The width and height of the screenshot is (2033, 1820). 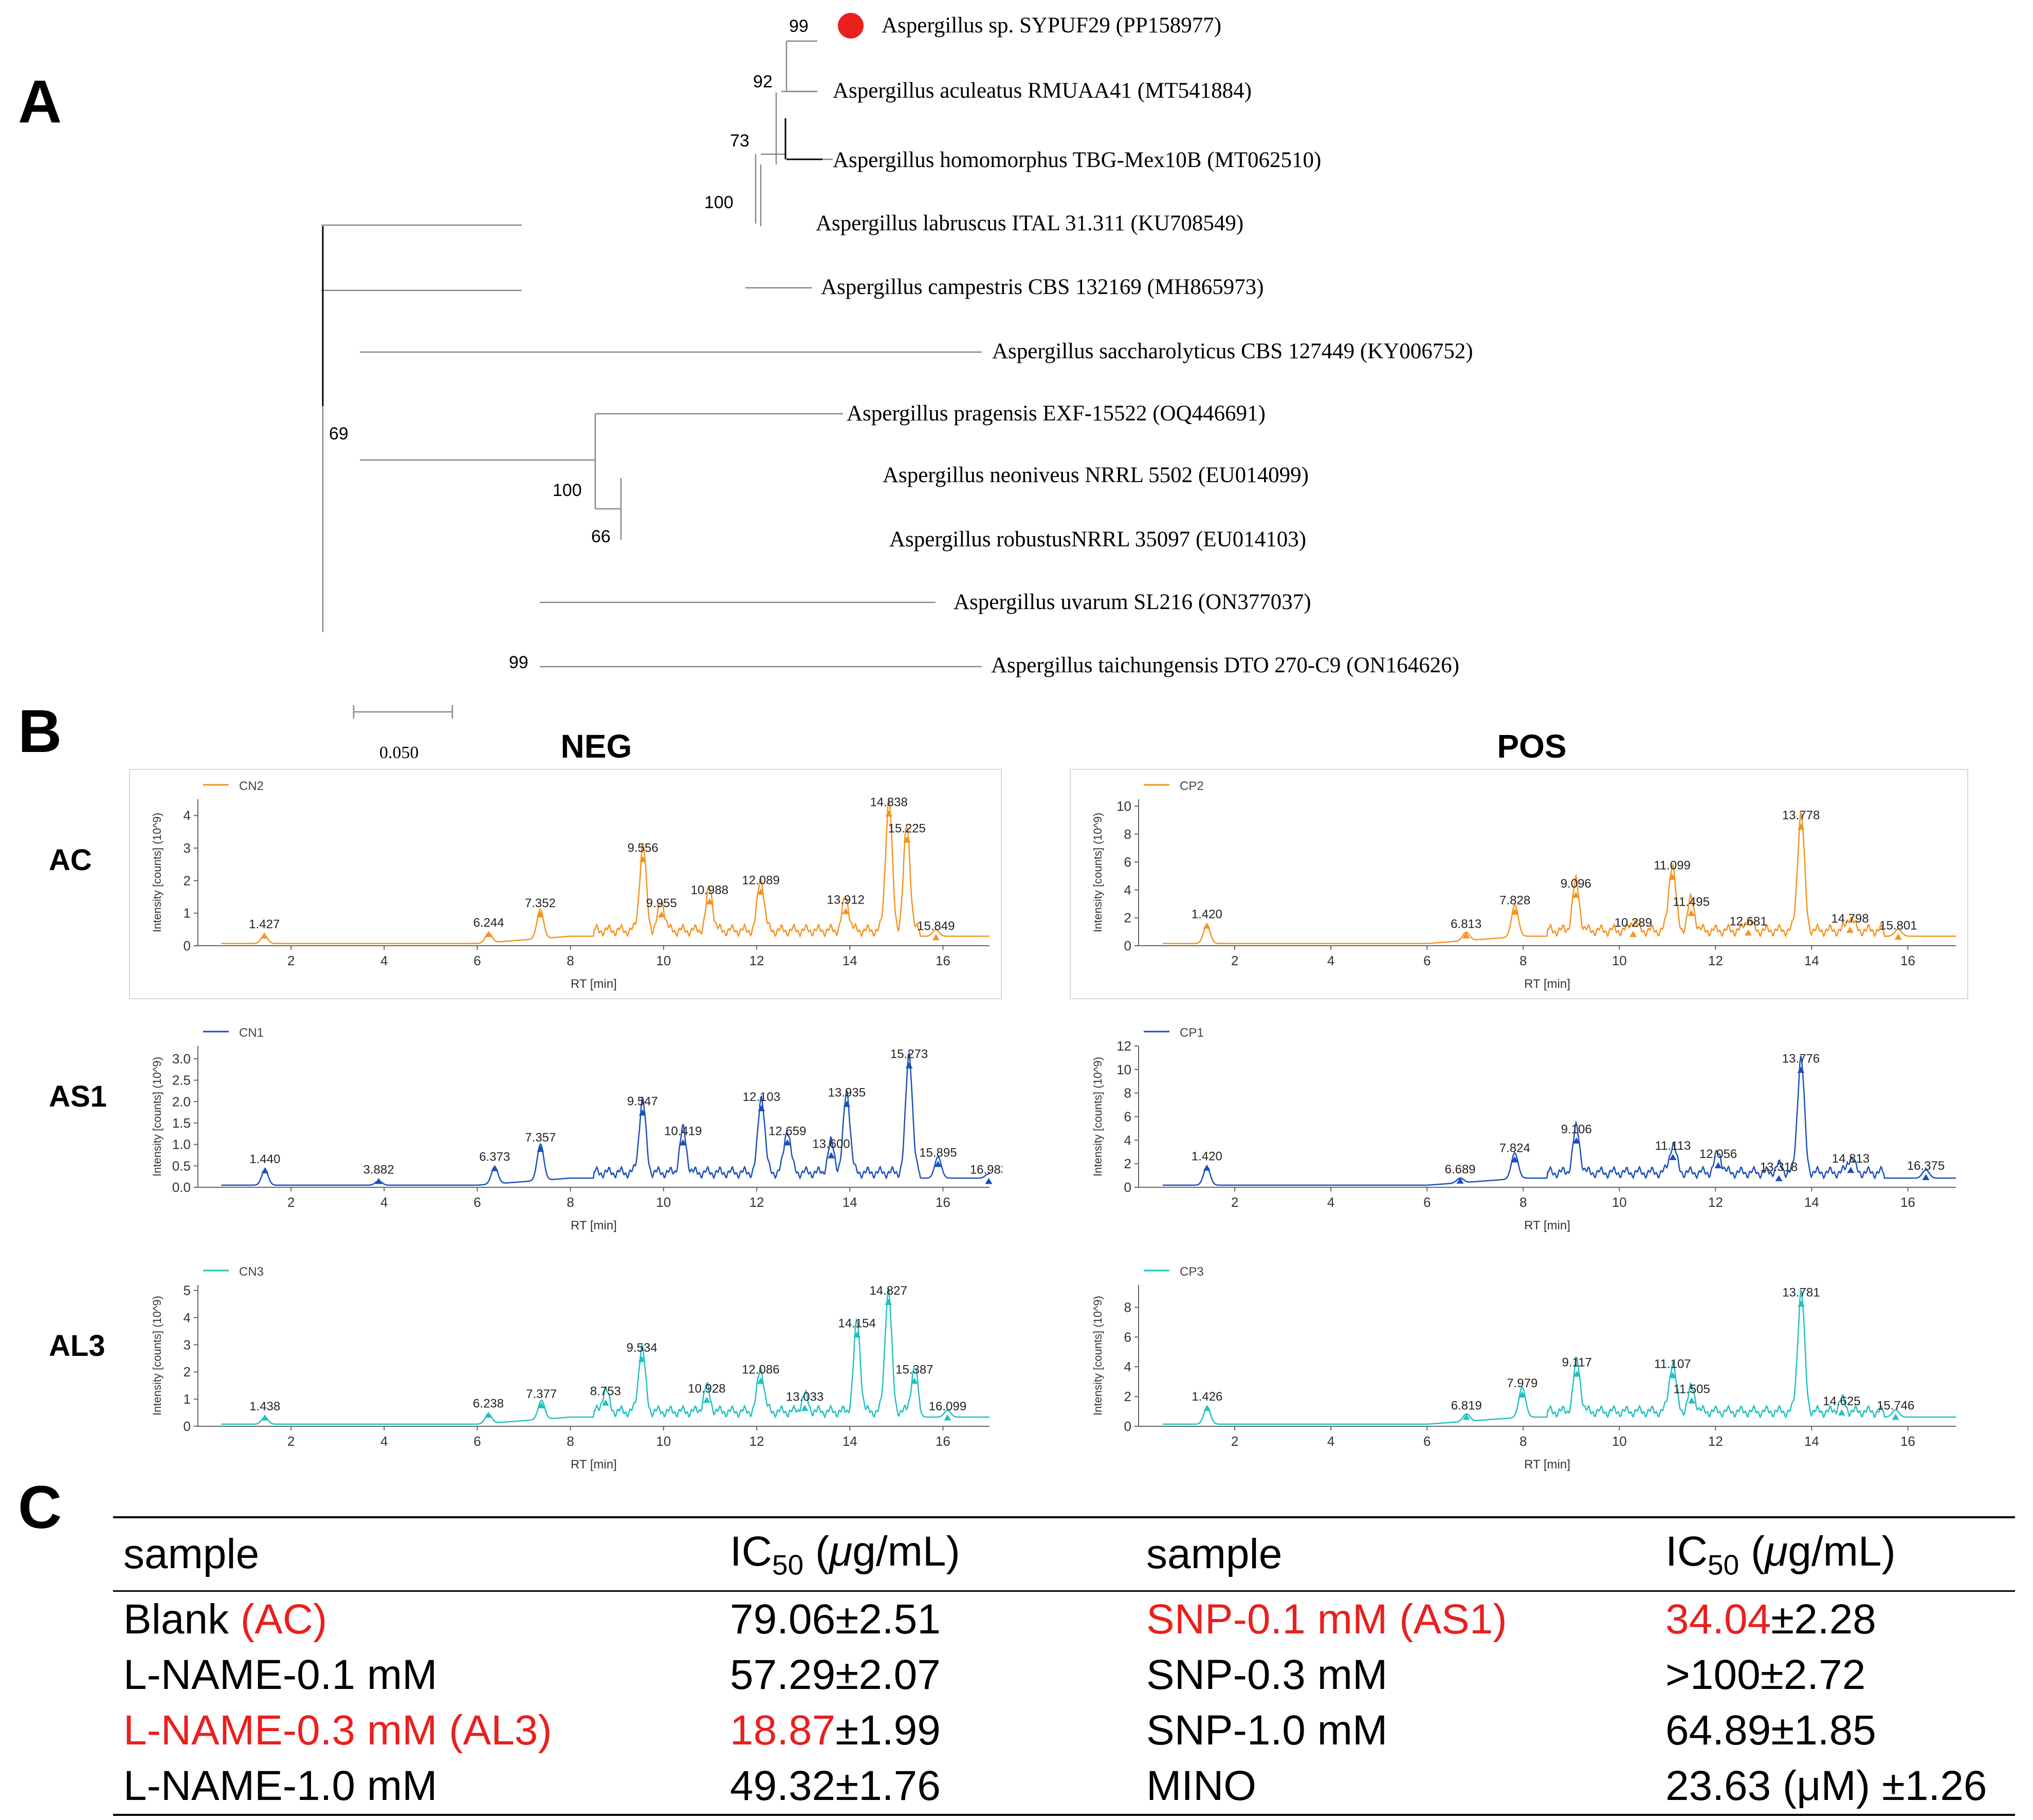 I want to click on peak-label: 1.438, so click(x=264, y=1406).